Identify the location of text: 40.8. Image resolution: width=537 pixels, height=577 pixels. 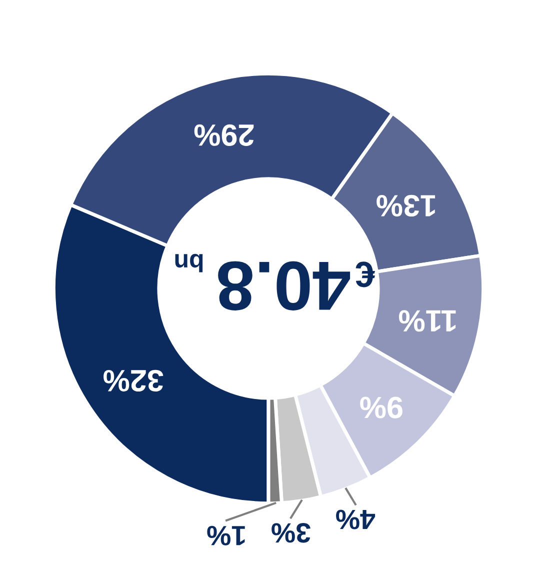
(284, 285).